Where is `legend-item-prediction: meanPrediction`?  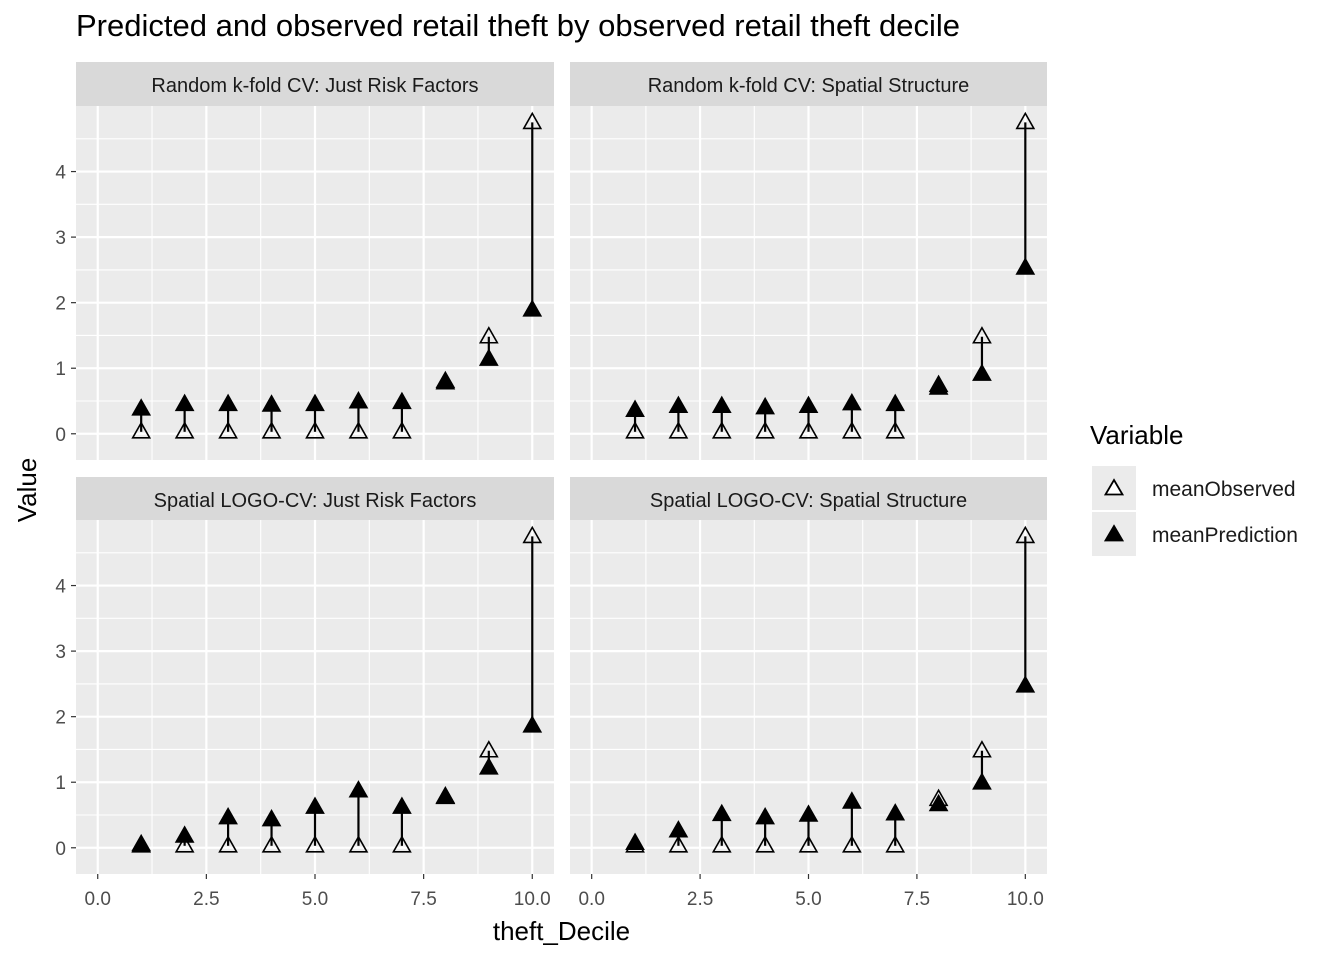 legend-item-prediction: meanPrediction is located at coordinates (1210, 535).